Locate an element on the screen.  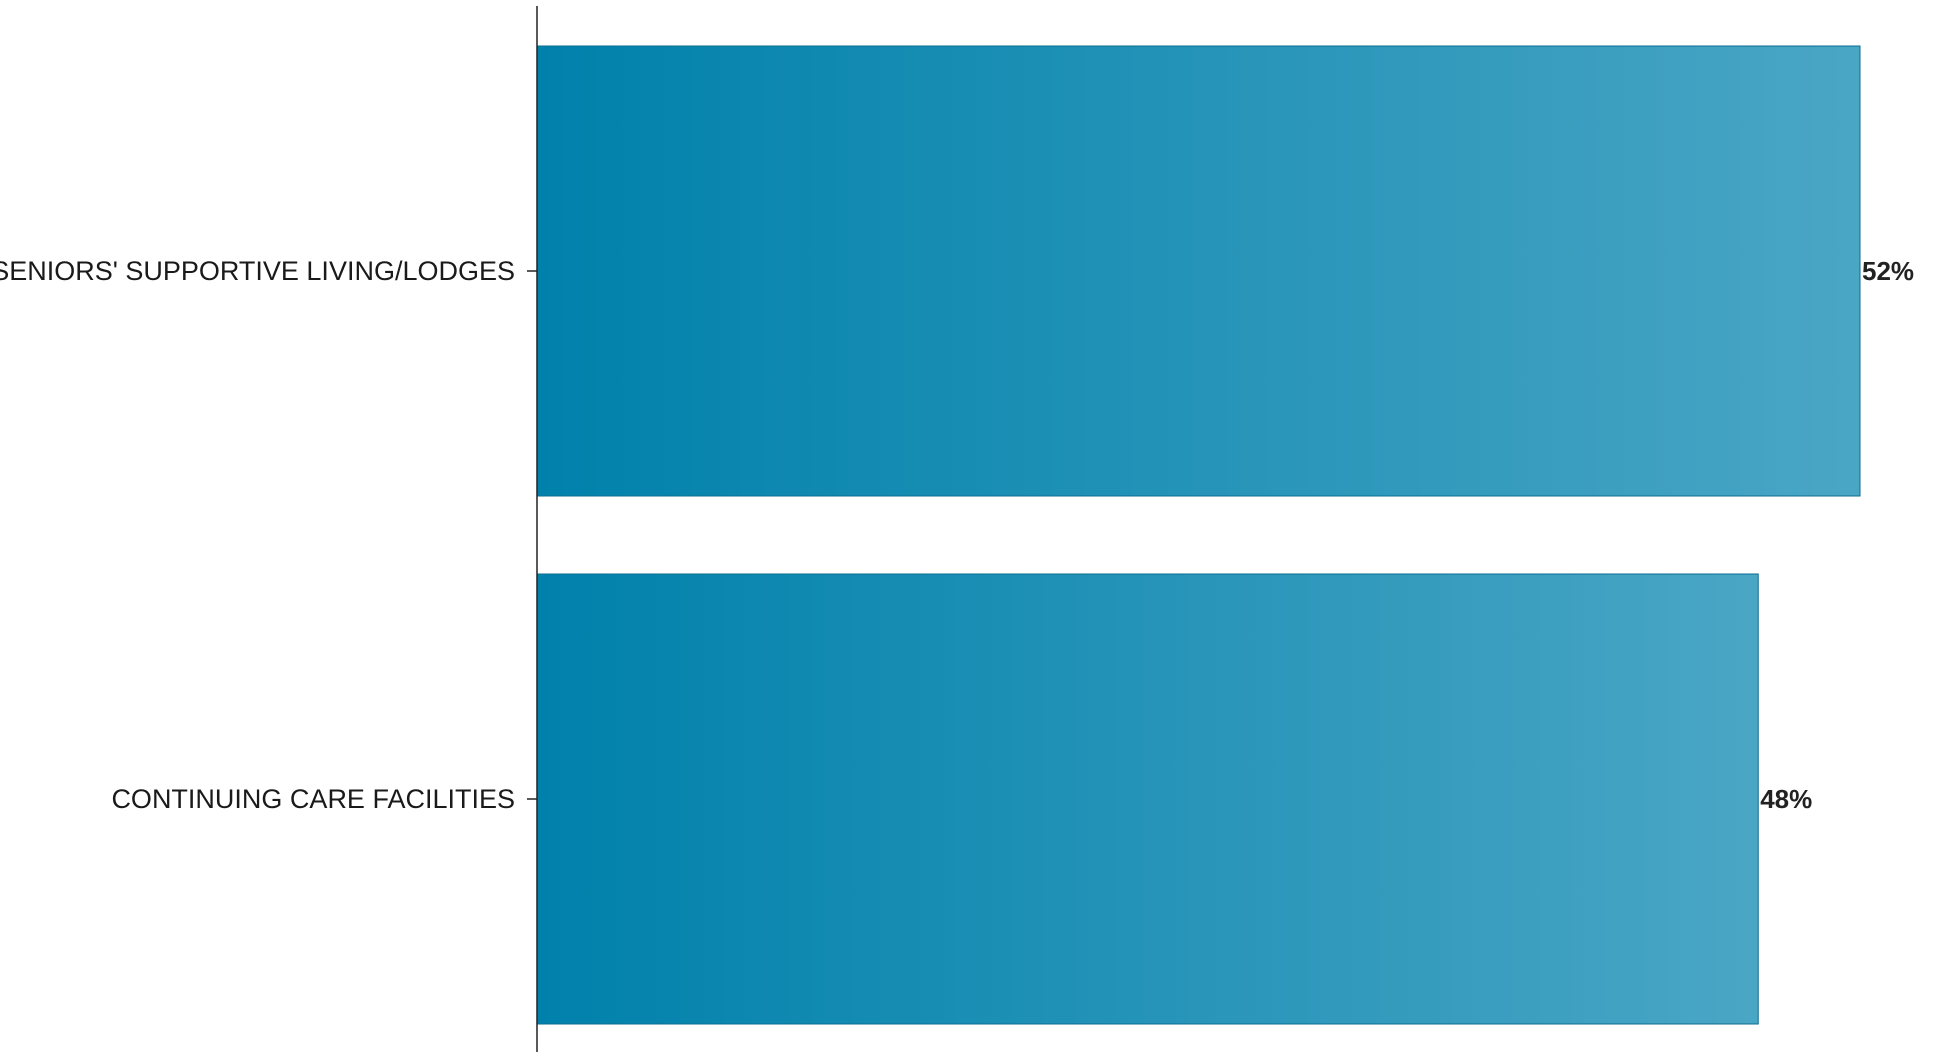
value-label-1: 48% is located at coordinates (1786, 799).